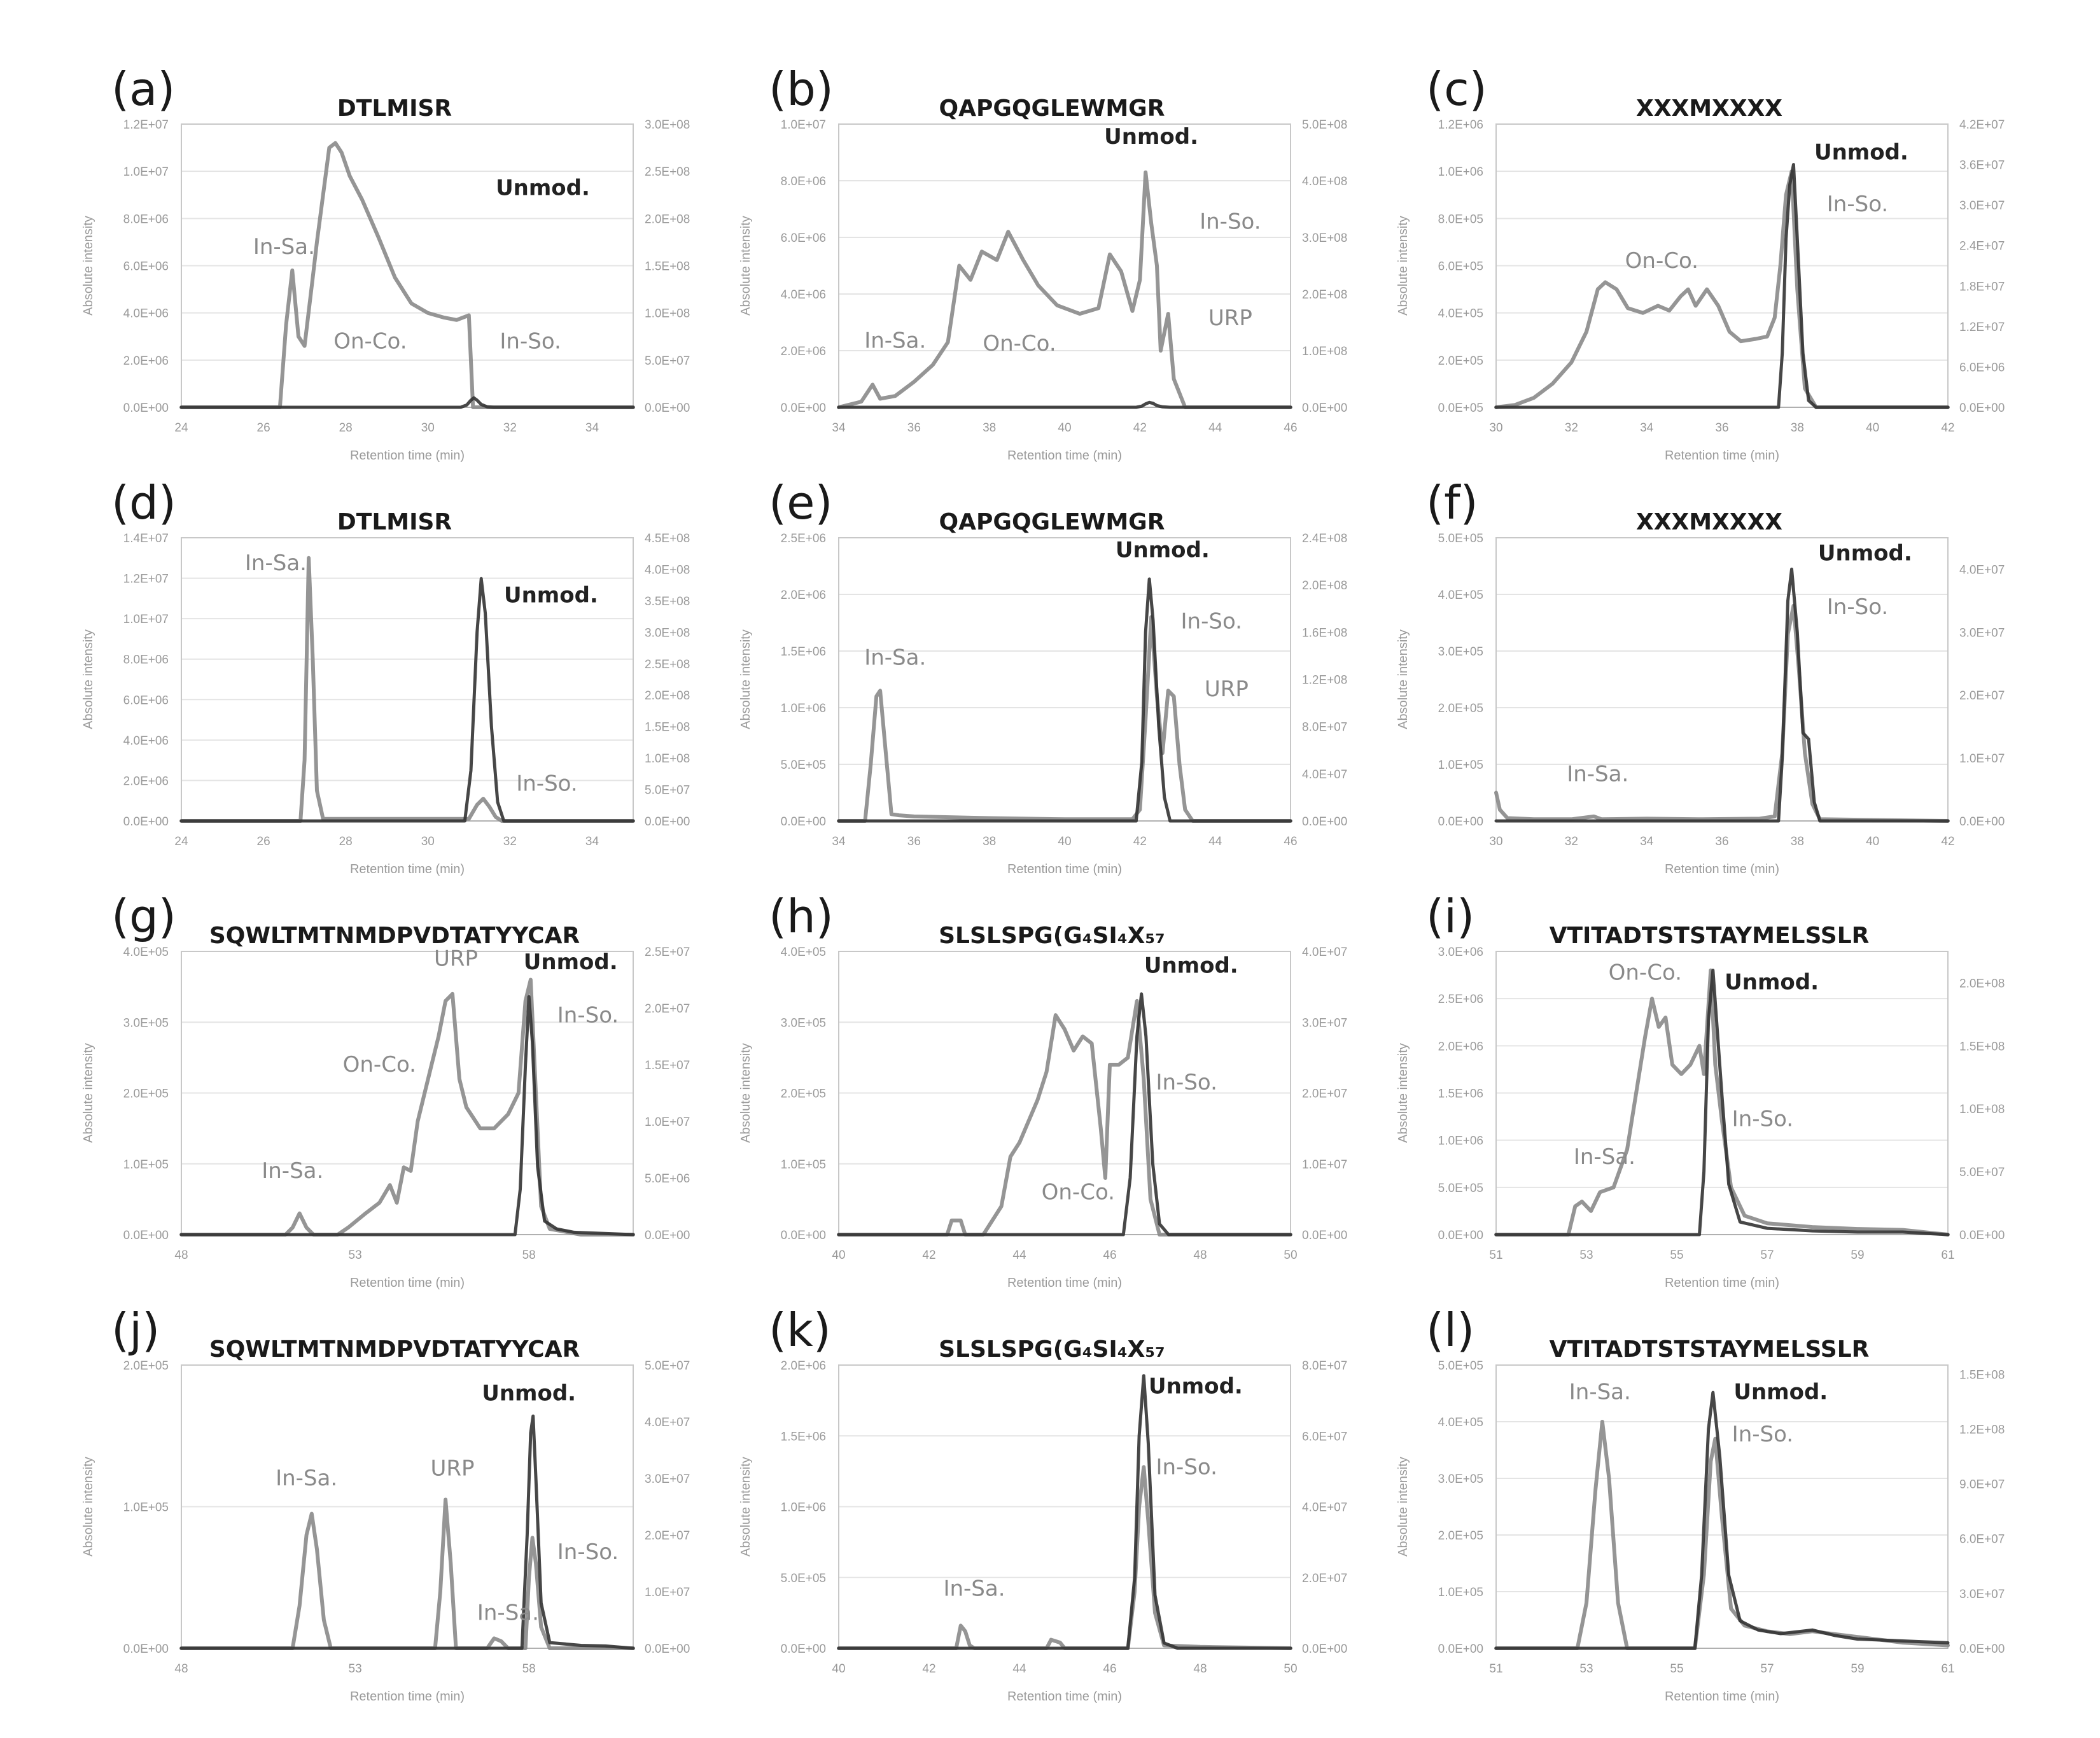 The width and height of the screenshot is (2100, 1738). I want to click on y-tick-label-right: 2.0E+07, so click(1324, 1578).